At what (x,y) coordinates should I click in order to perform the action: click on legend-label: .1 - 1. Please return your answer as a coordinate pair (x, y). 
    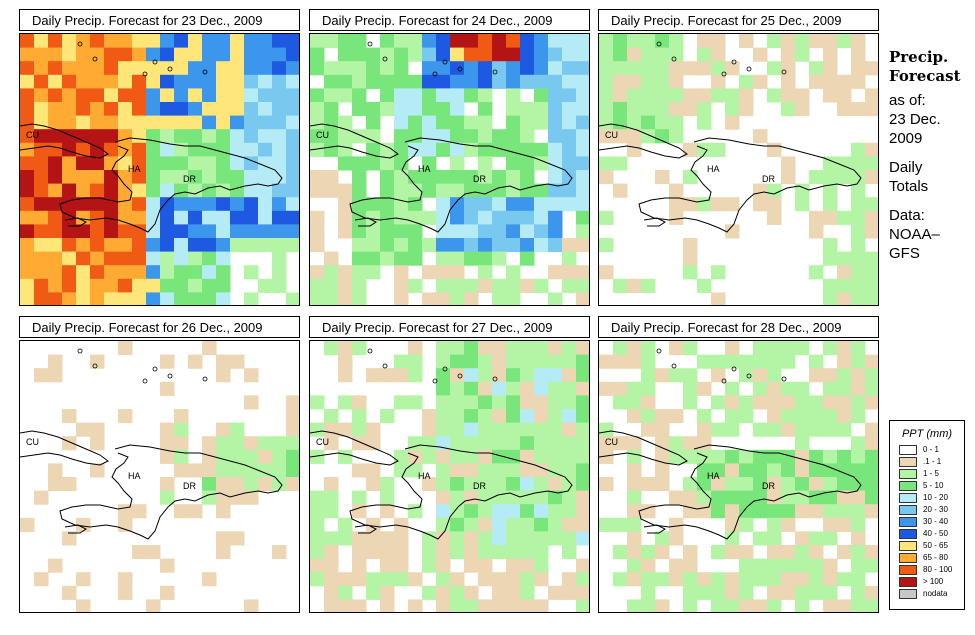
    Looking at the image, I should click on (932, 461).